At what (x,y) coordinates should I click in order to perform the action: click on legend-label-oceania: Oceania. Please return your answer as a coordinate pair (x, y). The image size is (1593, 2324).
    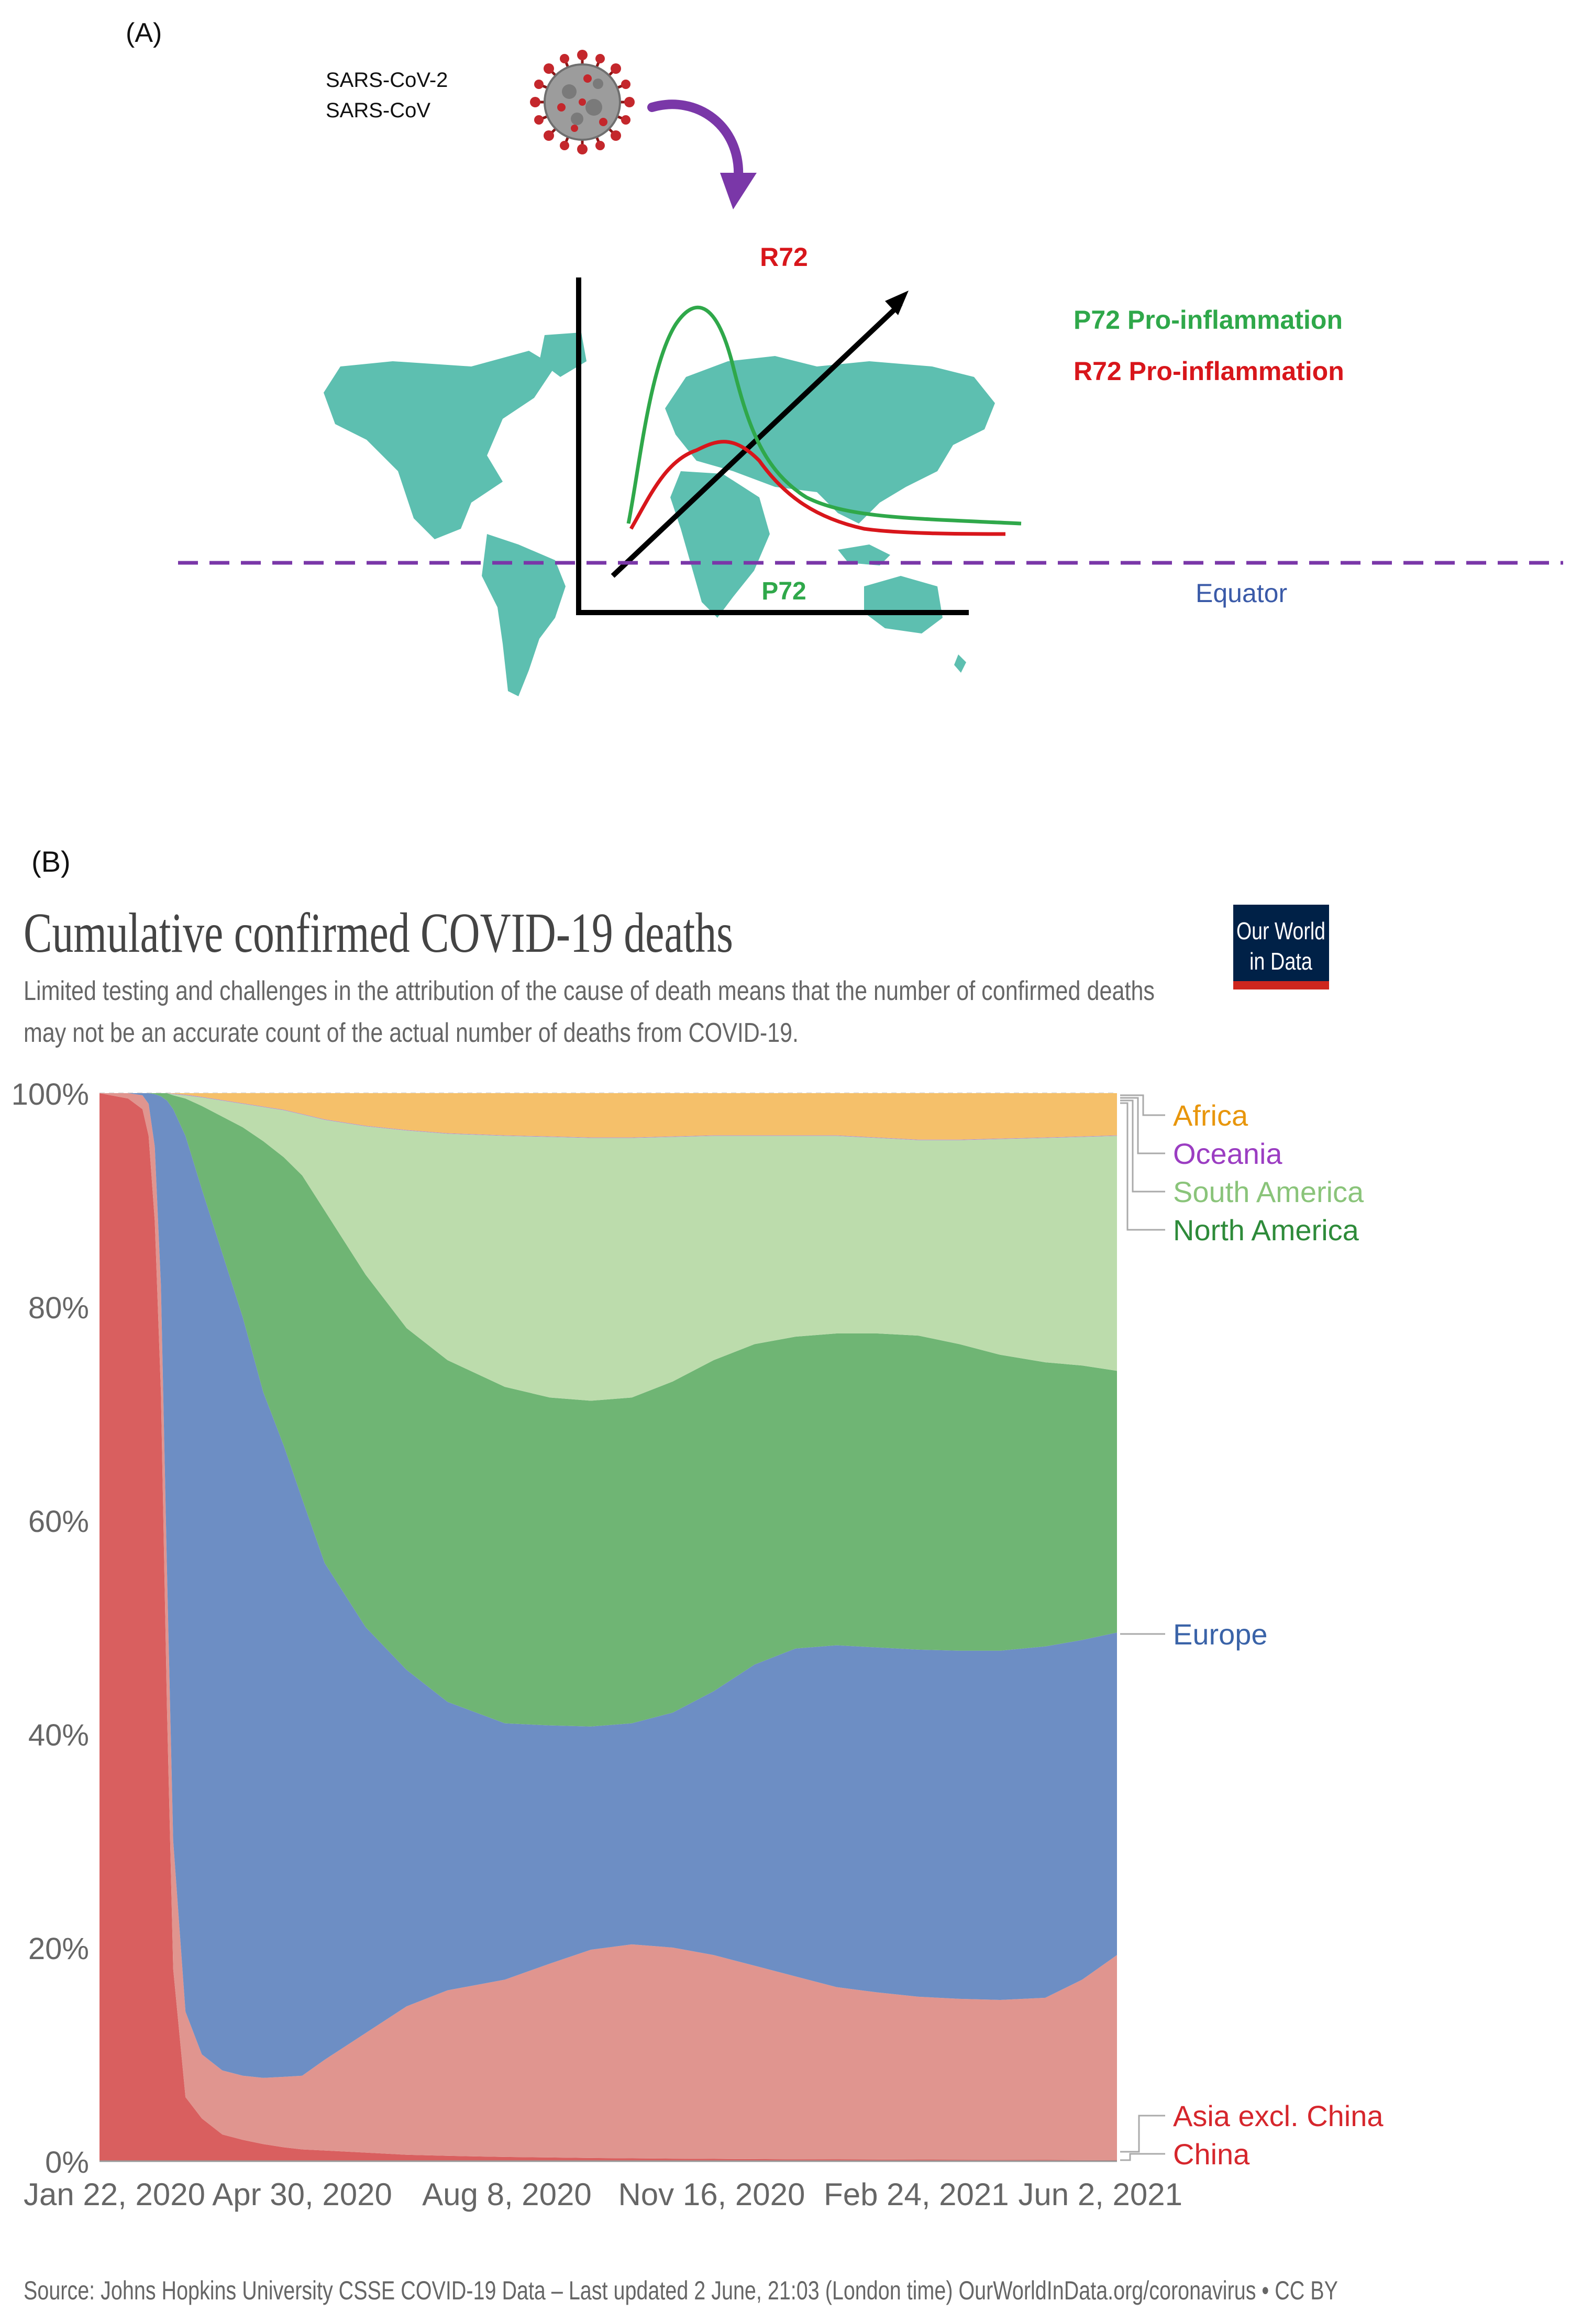
    Looking at the image, I should click on (1227, 1153).